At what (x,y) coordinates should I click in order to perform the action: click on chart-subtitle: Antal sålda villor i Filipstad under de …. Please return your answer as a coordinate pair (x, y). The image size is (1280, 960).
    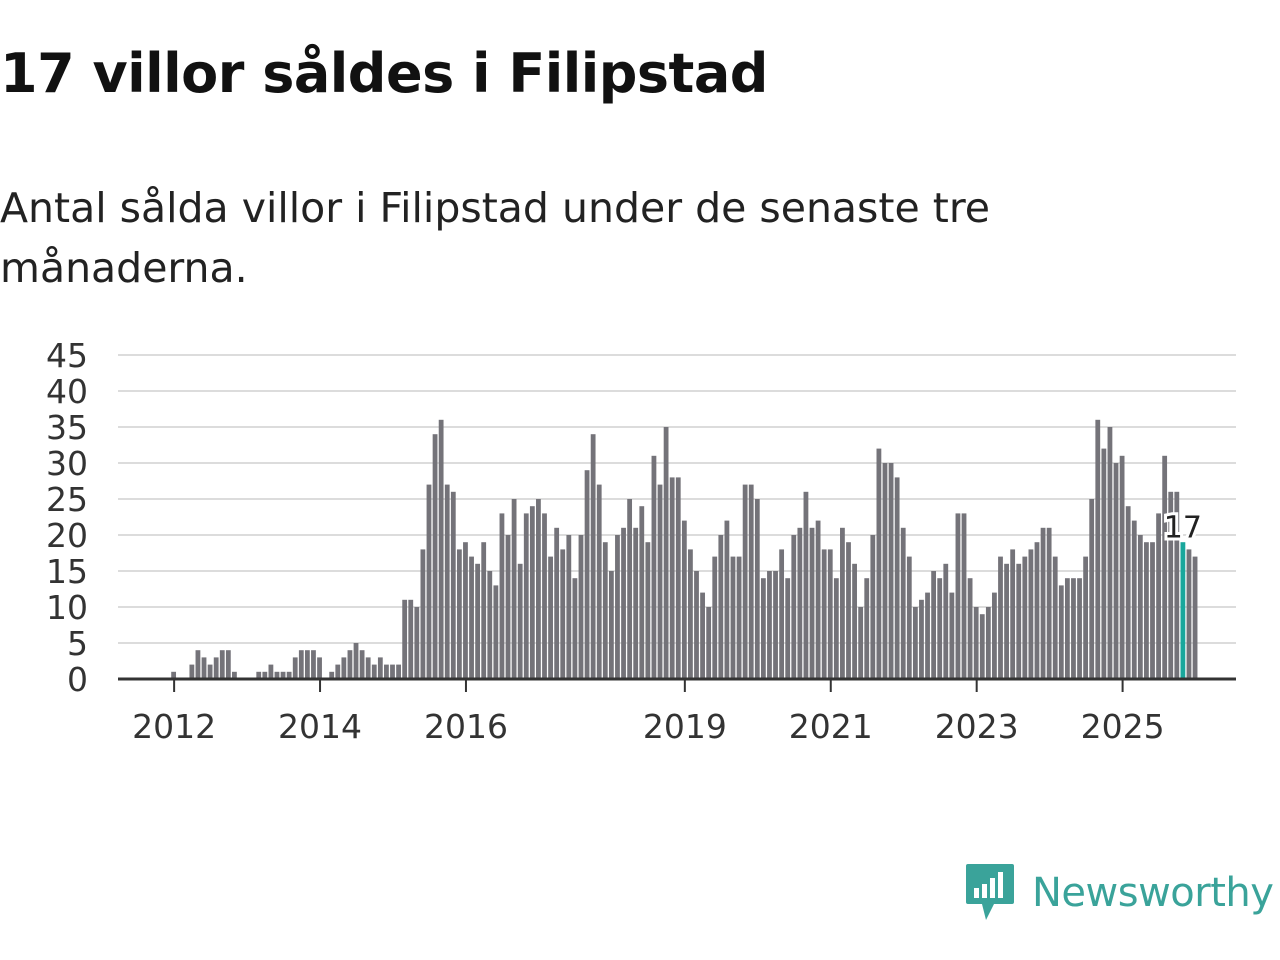
    Looking at the image, I should click on (495, 238).